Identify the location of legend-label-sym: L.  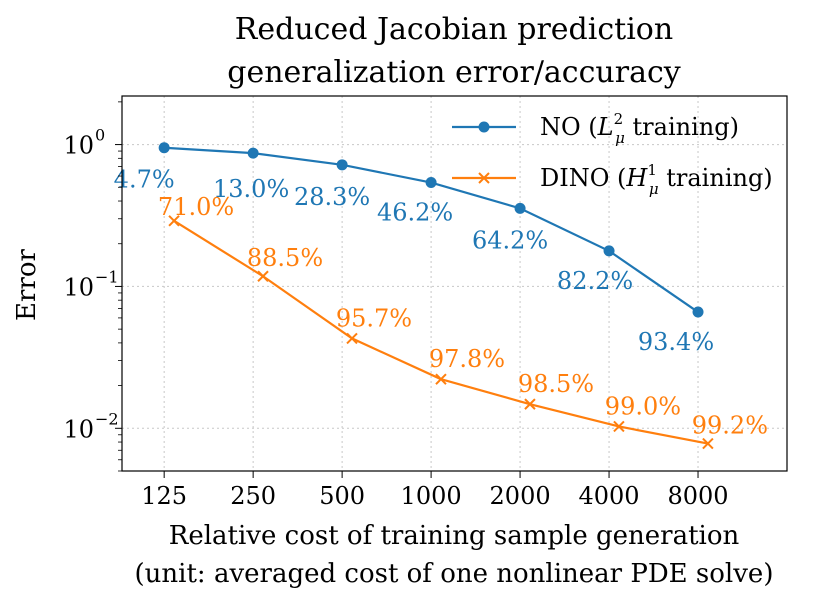
(605, 127).